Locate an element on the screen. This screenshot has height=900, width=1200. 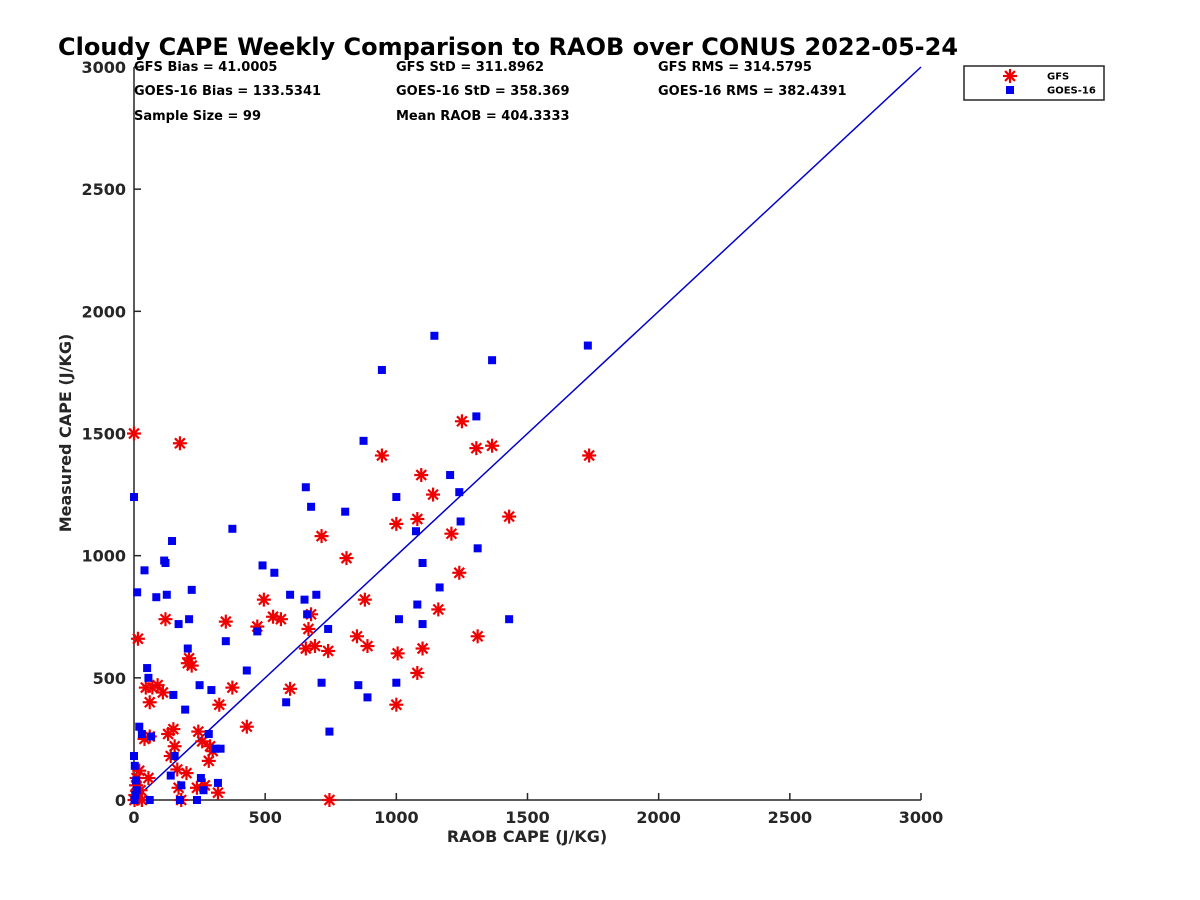
x-tick-label: 2500 is located at coordinates (790, 817).